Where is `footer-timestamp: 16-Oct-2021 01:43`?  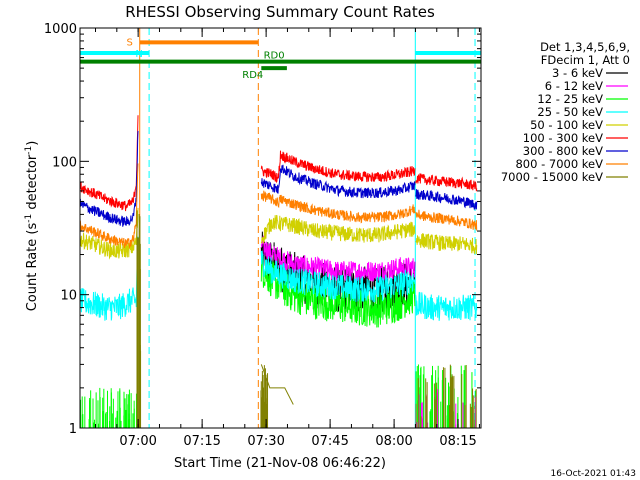
footer-timestamp: 16-Oct-2021 01:43 is located at coordinates (593, 474).